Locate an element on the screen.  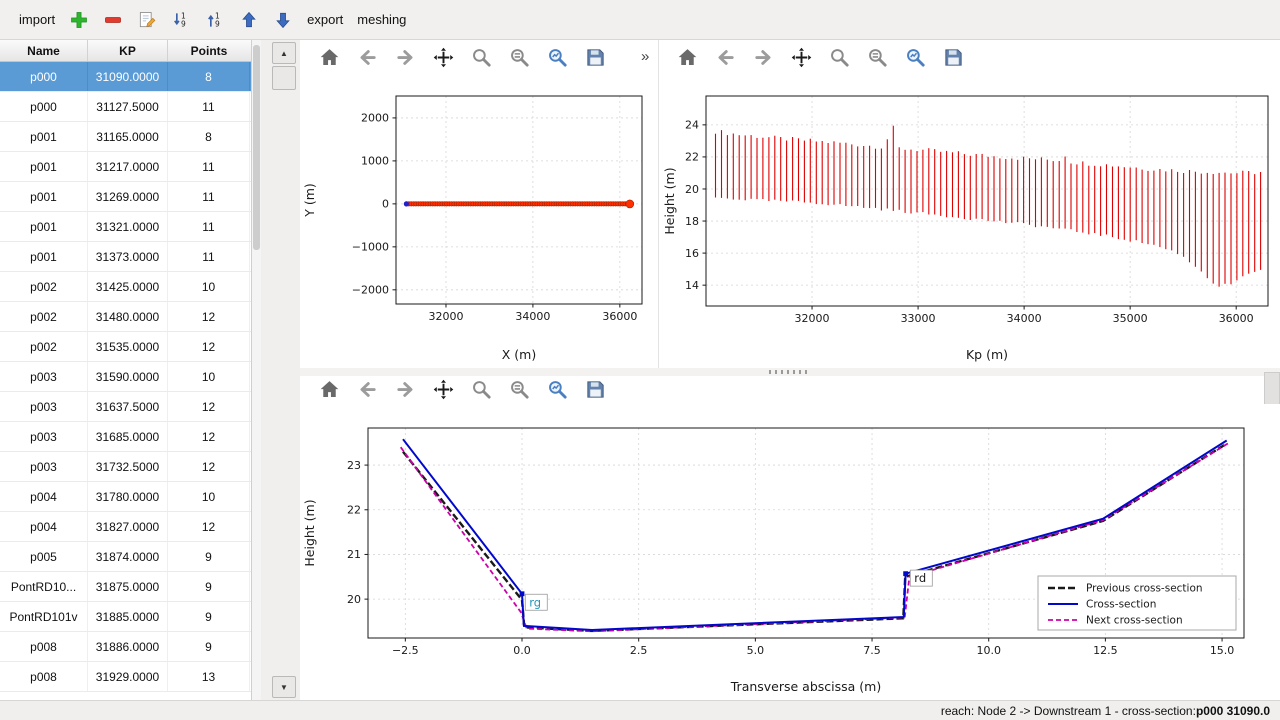
cell-kp: 31590.0000 is located at coordinates (128, 376).